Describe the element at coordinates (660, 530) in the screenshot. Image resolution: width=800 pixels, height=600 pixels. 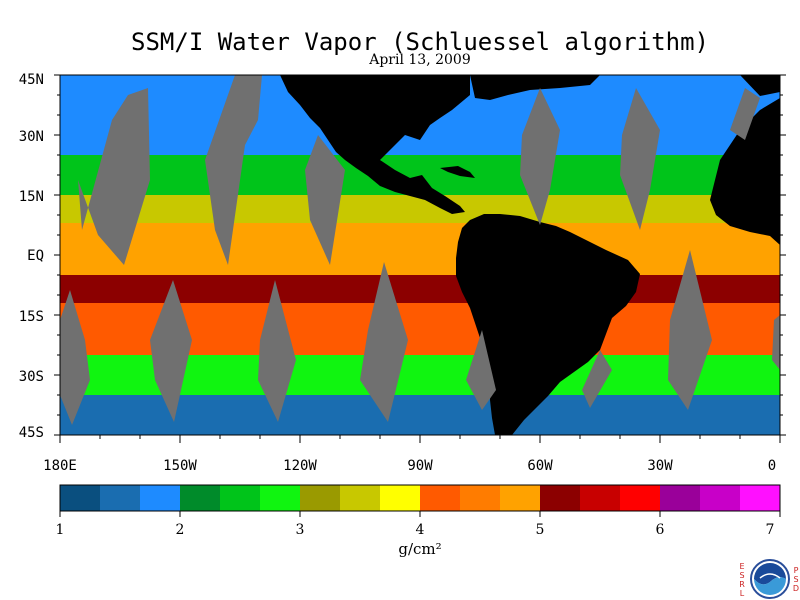
I see `colorbar-label-6: 6` at that location.